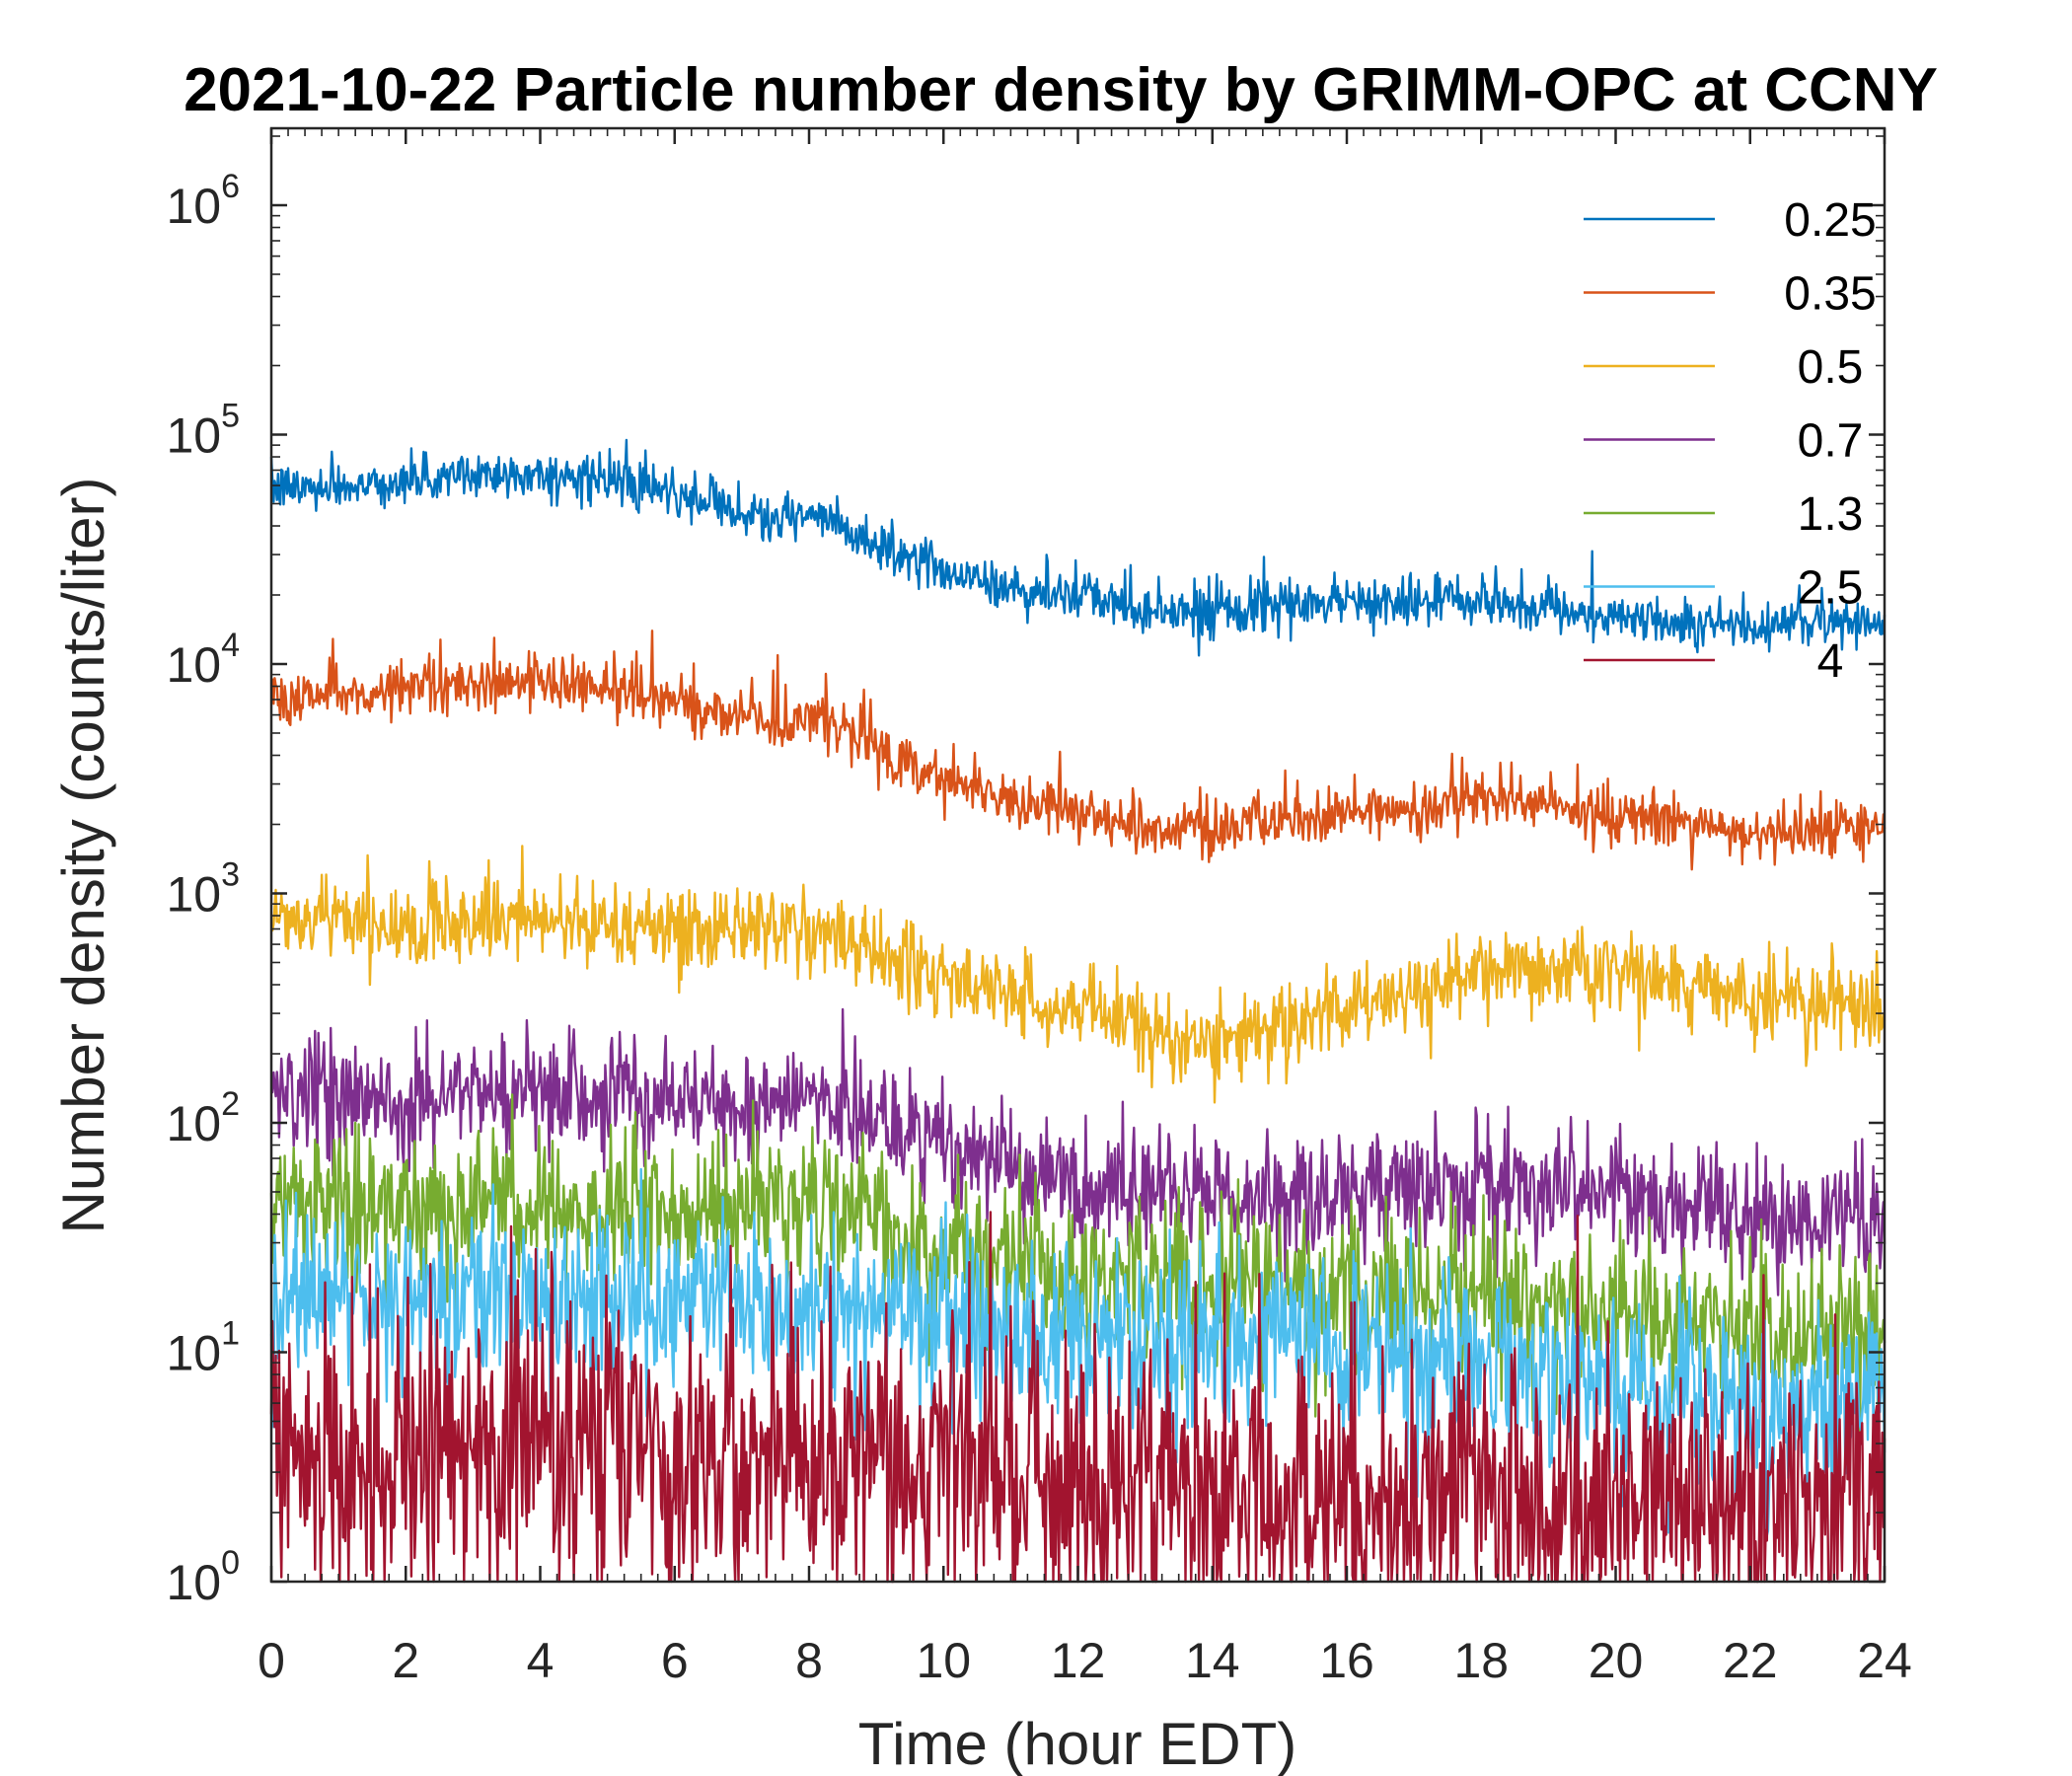 The image size is (2072, 1776). What do you see at coordinates (203, 1118) in the screenshot?
I see `y-tick-label: 10²` at bounding box center [203, 1118].